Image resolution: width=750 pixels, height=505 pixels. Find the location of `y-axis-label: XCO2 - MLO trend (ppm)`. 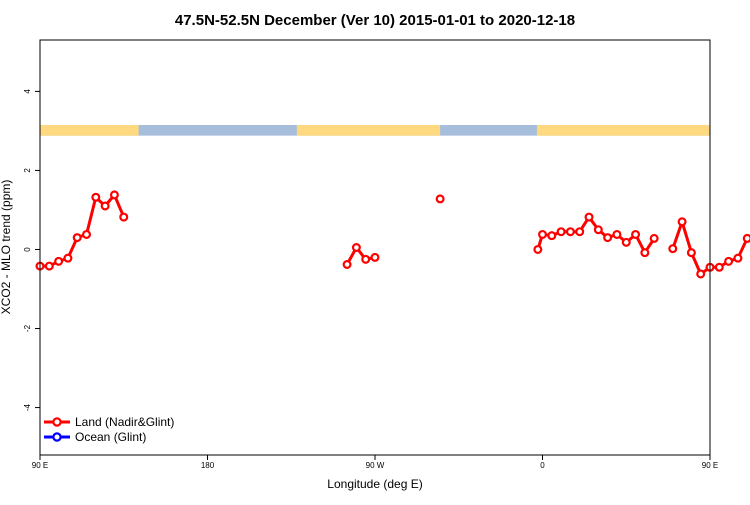

y-axis-label: XCO2 - MLO trend (ppm) is located at coordinates (6, 247).